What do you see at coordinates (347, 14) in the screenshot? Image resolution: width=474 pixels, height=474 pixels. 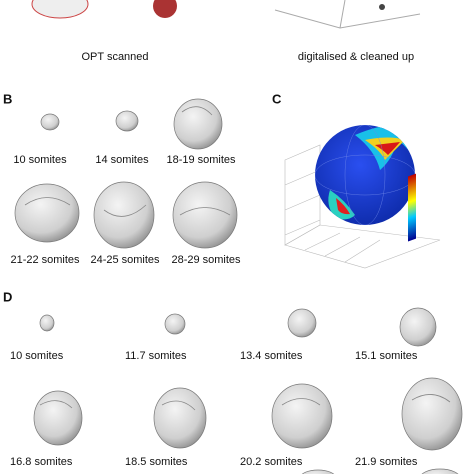 I see `model-box` at bounding box center [347, 14].